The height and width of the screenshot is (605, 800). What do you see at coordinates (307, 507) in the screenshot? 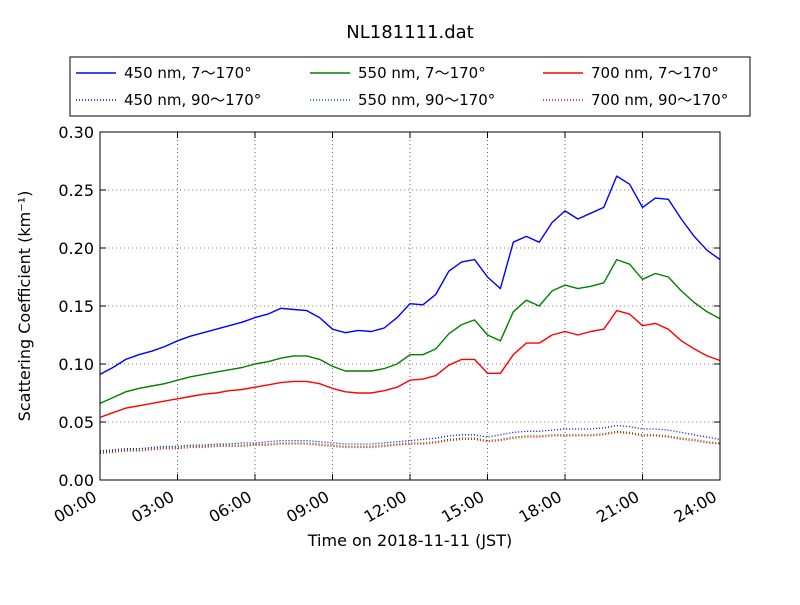
I see `x-tick-label: 09:00` at bounding box center [307, 507].